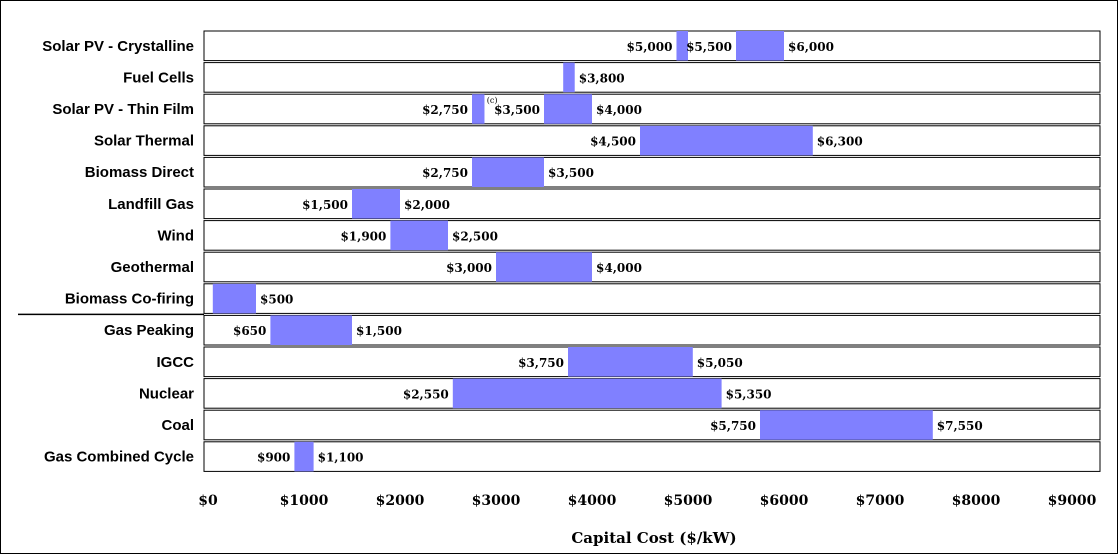 The image size is (1118, 554). What do you see at coordinates (709, 47) in the screenshot?
I see `value-label-solar-pv-crystalline-1: $5,500` at bounding box center [709, 47].